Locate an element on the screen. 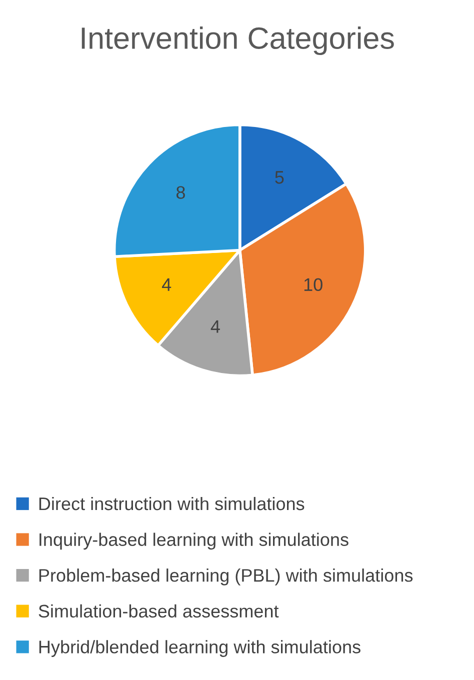  data-label: 10 is located at coordinates (313, 285).